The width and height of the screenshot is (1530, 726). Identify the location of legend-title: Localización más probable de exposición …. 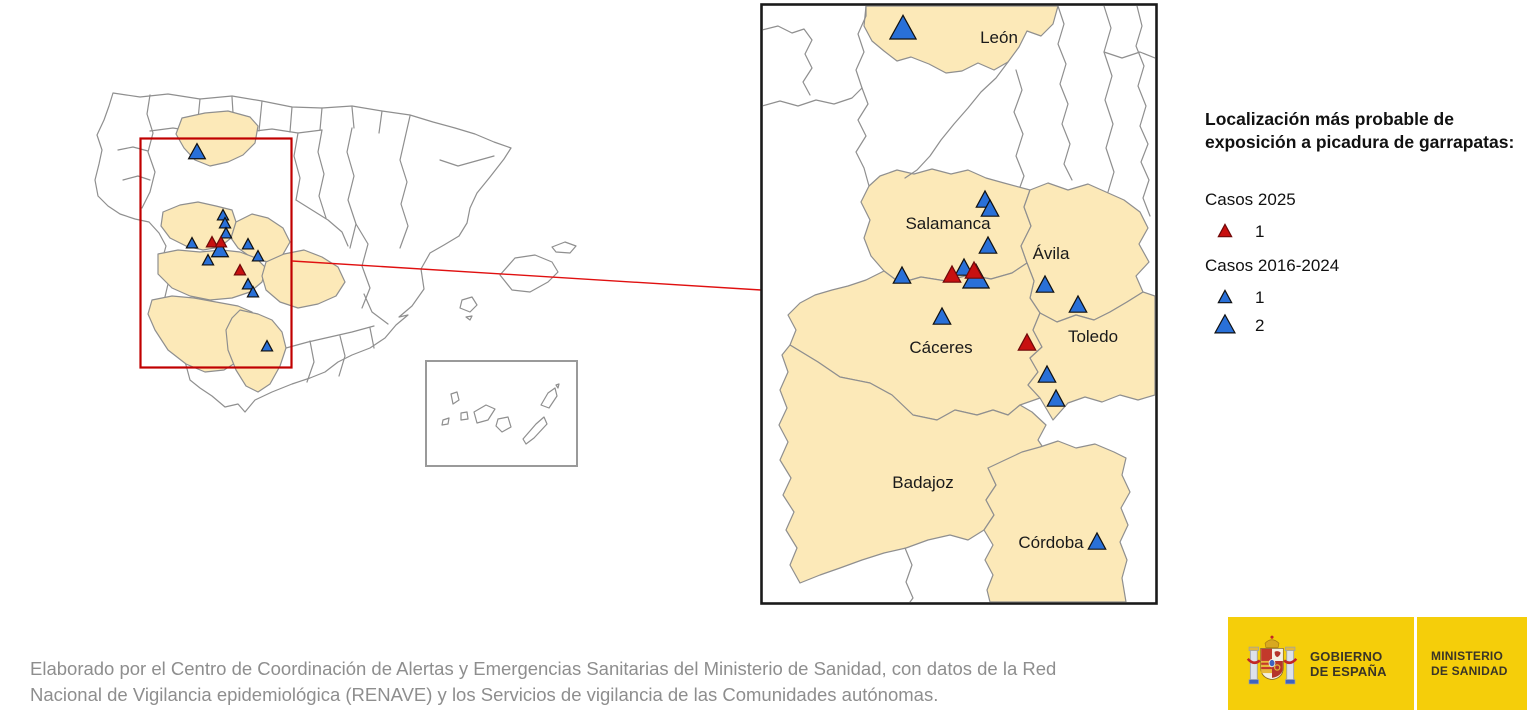
(1360, 130).